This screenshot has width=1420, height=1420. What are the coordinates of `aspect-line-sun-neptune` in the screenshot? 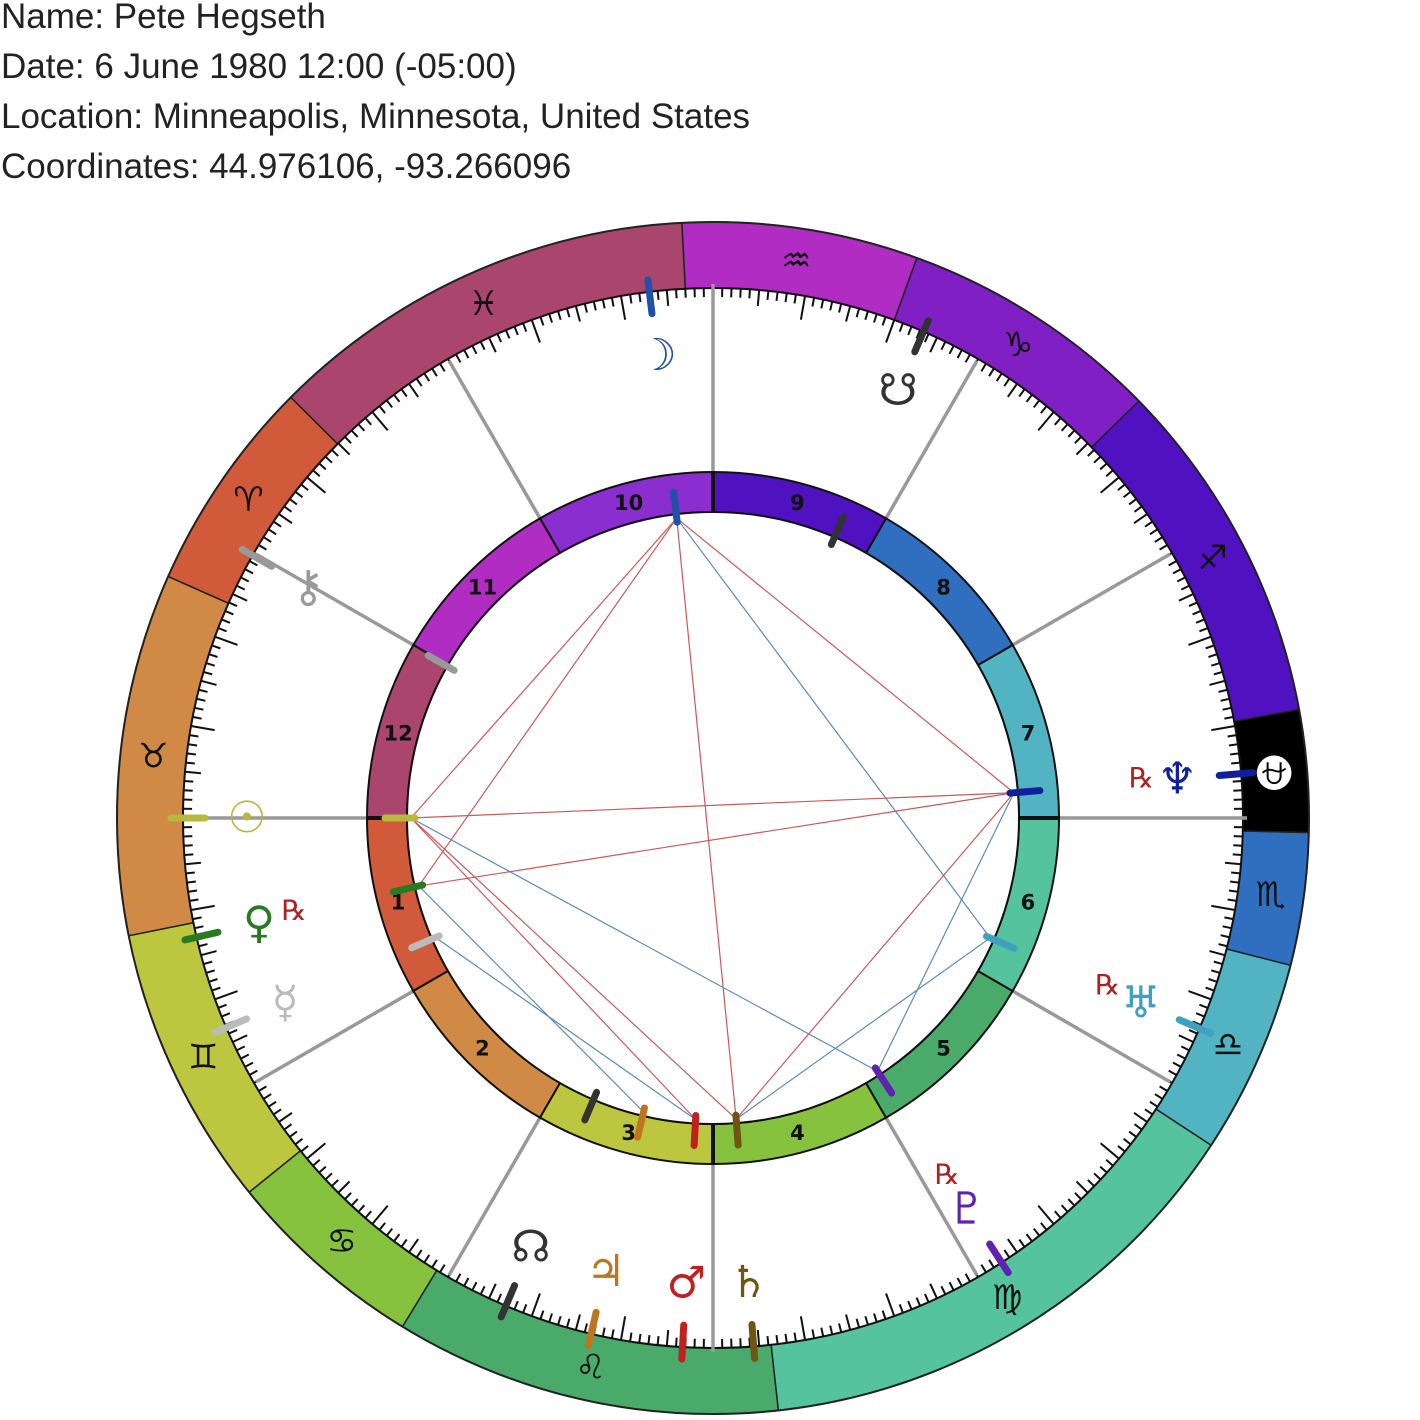 It's located at (712, 805).